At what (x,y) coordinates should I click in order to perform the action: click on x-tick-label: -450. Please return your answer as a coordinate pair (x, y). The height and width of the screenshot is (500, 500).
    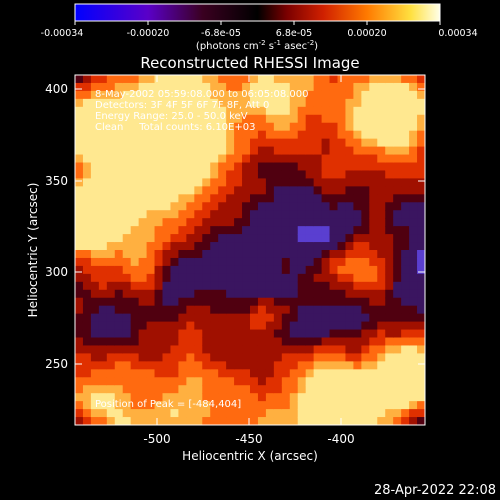
    Looking at the image, I should click on (248, 439).